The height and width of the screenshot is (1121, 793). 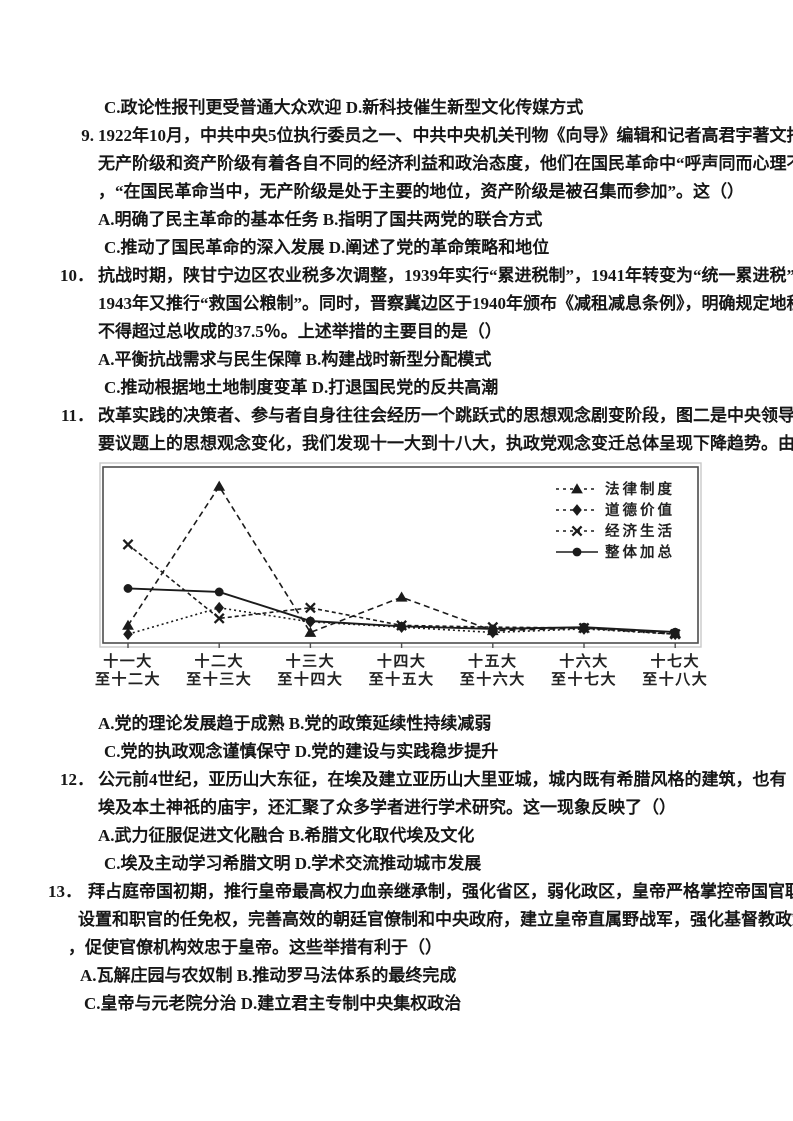 I want to click on options-ab: A.平衡抗战需求与民生保障 B.构建战时新型分配模式, so click(x=396, y=360).